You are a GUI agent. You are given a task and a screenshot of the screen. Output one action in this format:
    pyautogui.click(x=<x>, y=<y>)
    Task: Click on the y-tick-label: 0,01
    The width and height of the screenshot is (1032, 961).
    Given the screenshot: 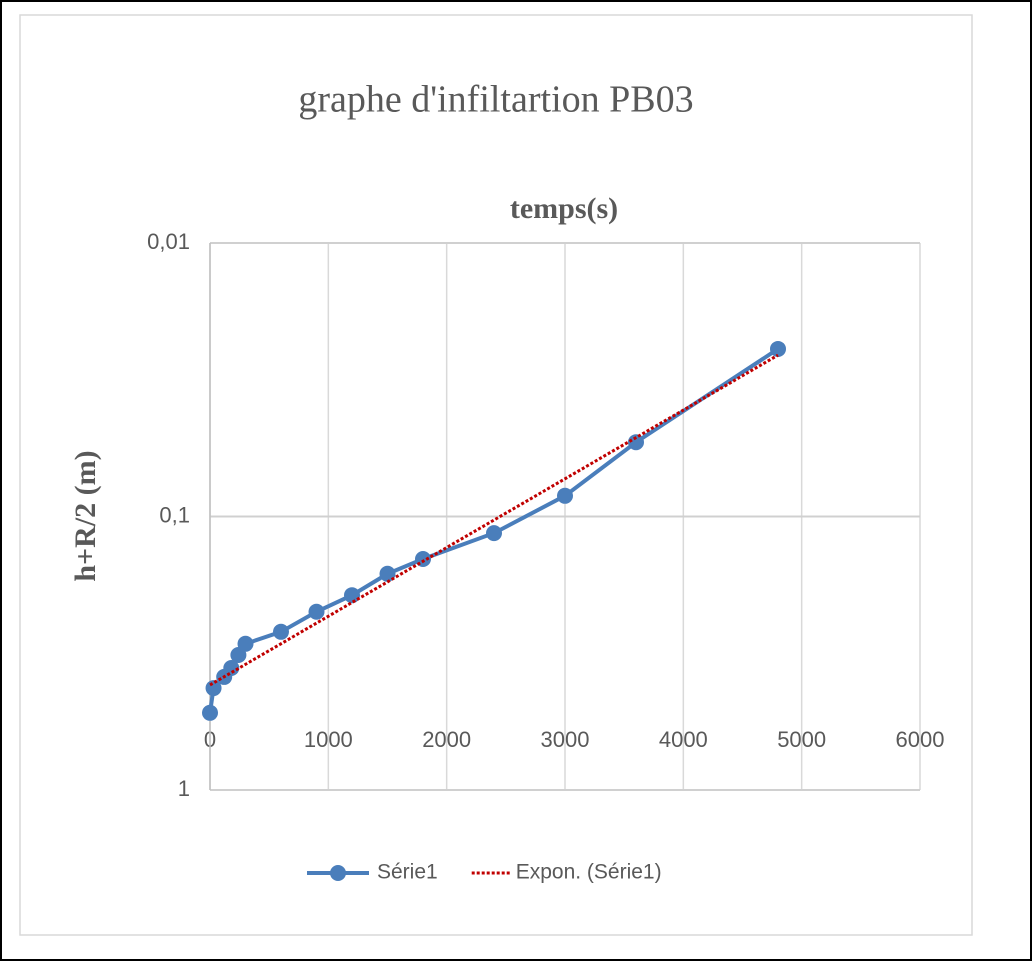 What is the action you would take?
    pyautogui.click(x=168, y=241)
    